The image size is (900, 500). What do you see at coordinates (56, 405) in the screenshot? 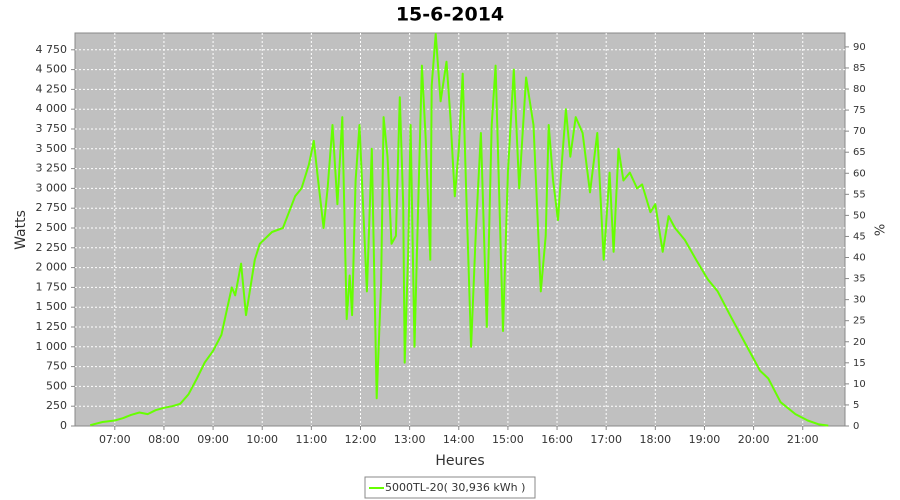
I see `y-tick-label: 250` at bounding box center [56, 405].